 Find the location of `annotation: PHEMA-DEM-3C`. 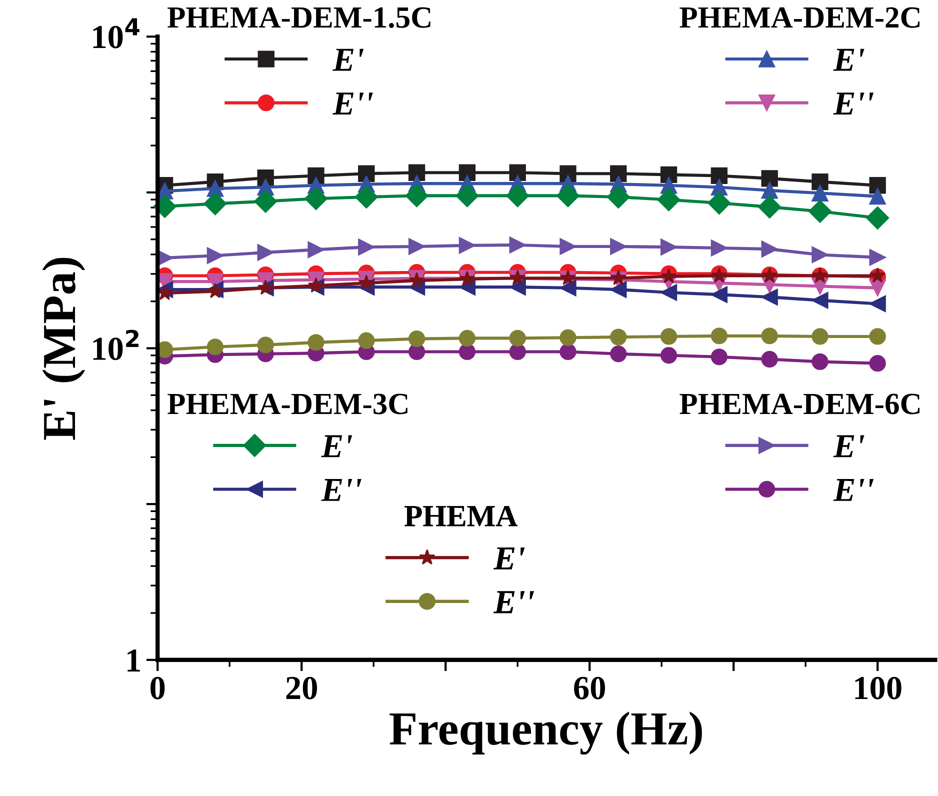

annotation: PHEMA-DEM-3C is located at coordinates (288, 404).